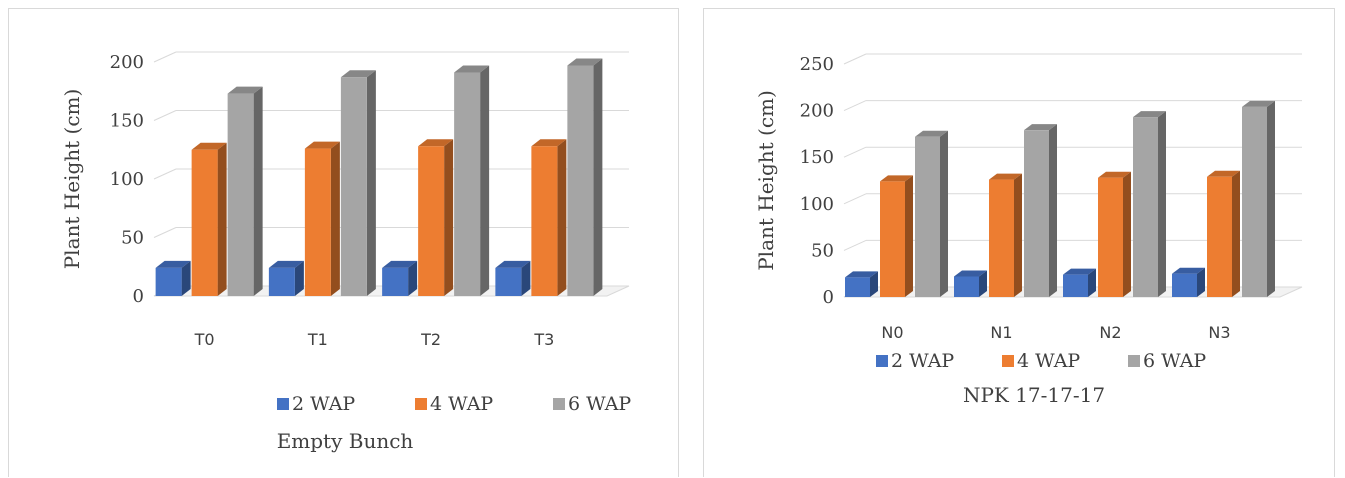 This screenshot has height=478, width=1345. What do you see at coordinates (345, 441) in the screenshot?
I see `x-axis-title: Empty Bunch` at bounding box center [345, 441].